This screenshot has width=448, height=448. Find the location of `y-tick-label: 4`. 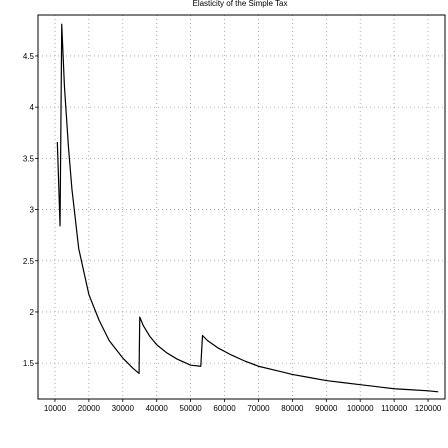

y-tick-label: 4 is located at coordinates (32, 107).